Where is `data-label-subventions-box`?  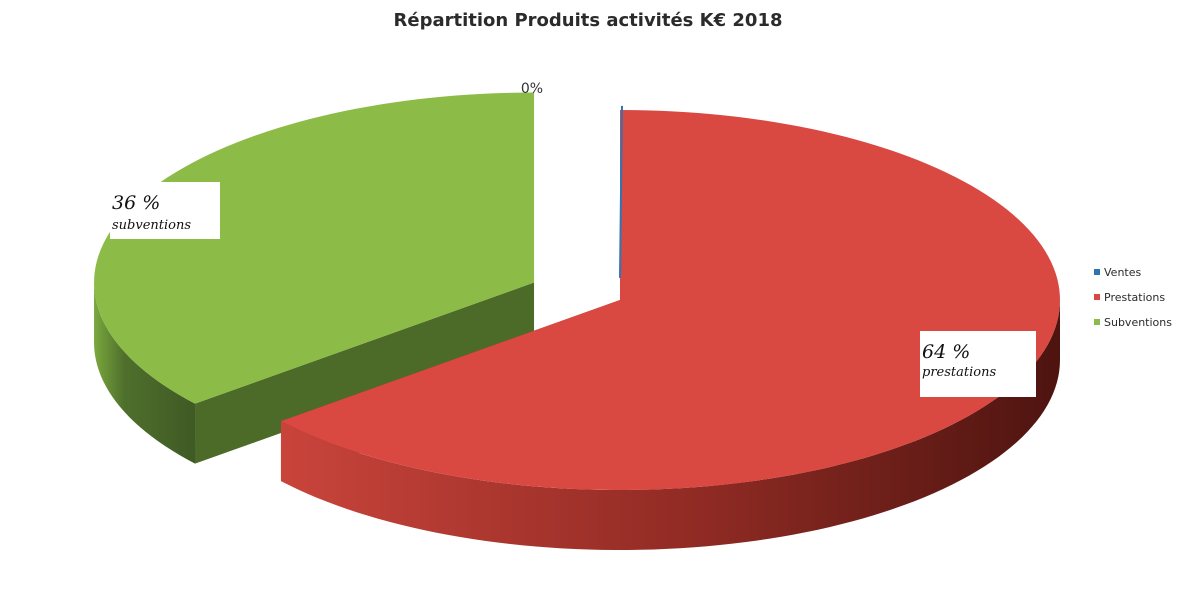 data-label-subventions-box is located at coordinates (165, 210).